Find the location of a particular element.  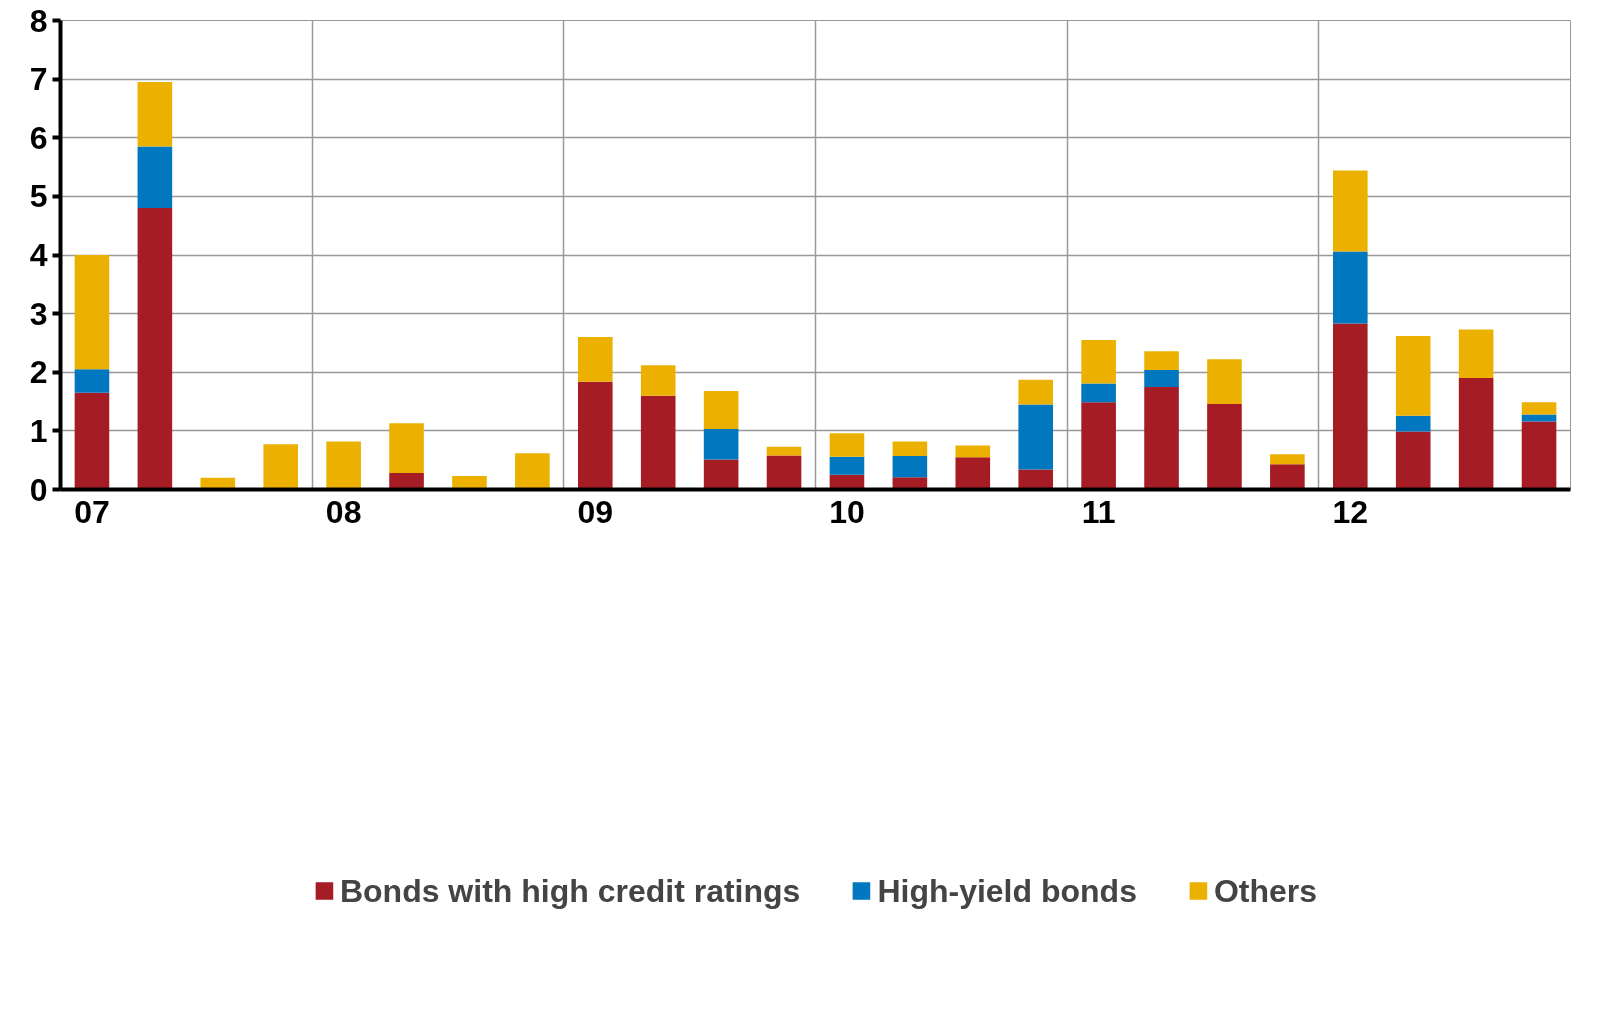

x-tick-label: 08 is located at coordinates (343, 511).